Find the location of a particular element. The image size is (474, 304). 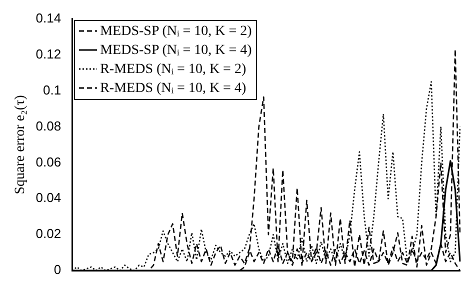

y-tick-label: 0.04 is located at coordinates (49, 198).